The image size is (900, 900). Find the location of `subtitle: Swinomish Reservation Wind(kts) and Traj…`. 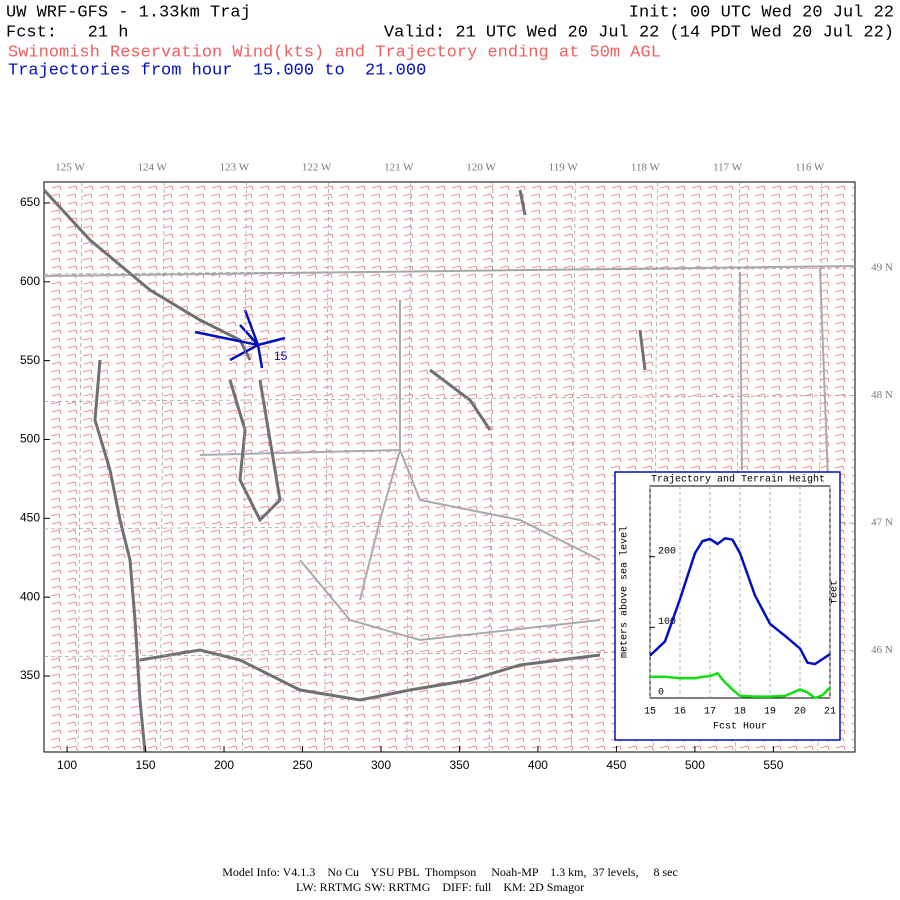

subtitle: Swinomish Reservation Wind(kts) and Traj… is located at coordinates (334, 52).